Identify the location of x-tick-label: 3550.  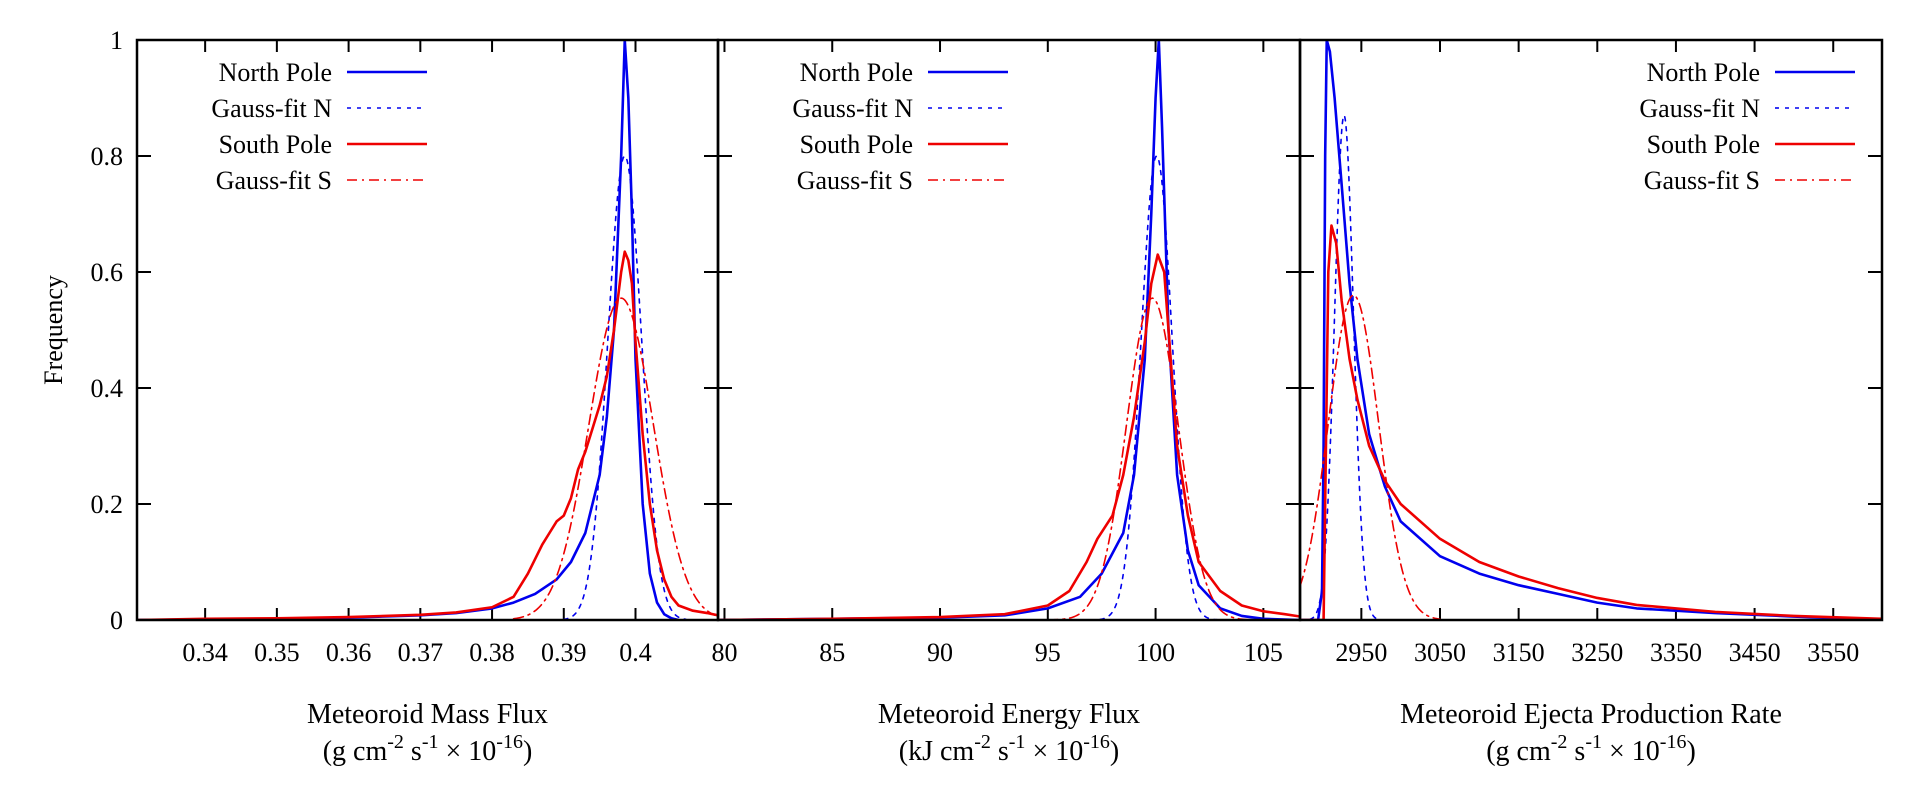
(1833, 652).